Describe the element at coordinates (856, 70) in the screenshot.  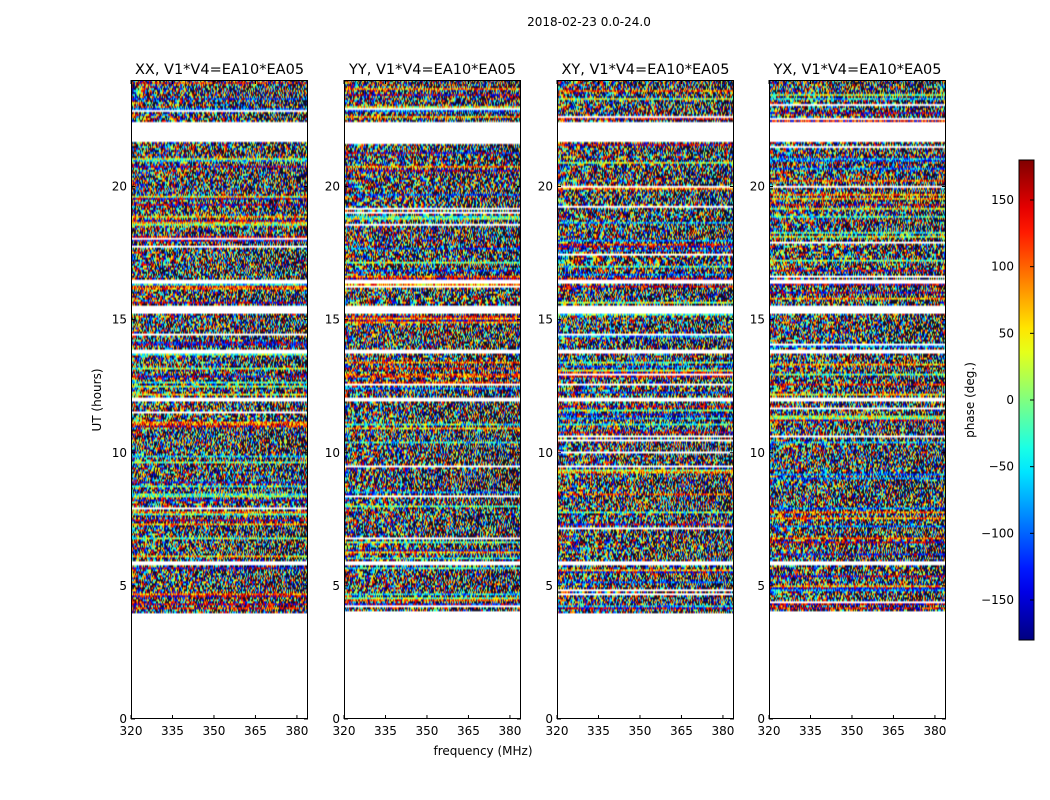
I see `panel-title: YX, V1*V4=EA10*EA05` at that location.